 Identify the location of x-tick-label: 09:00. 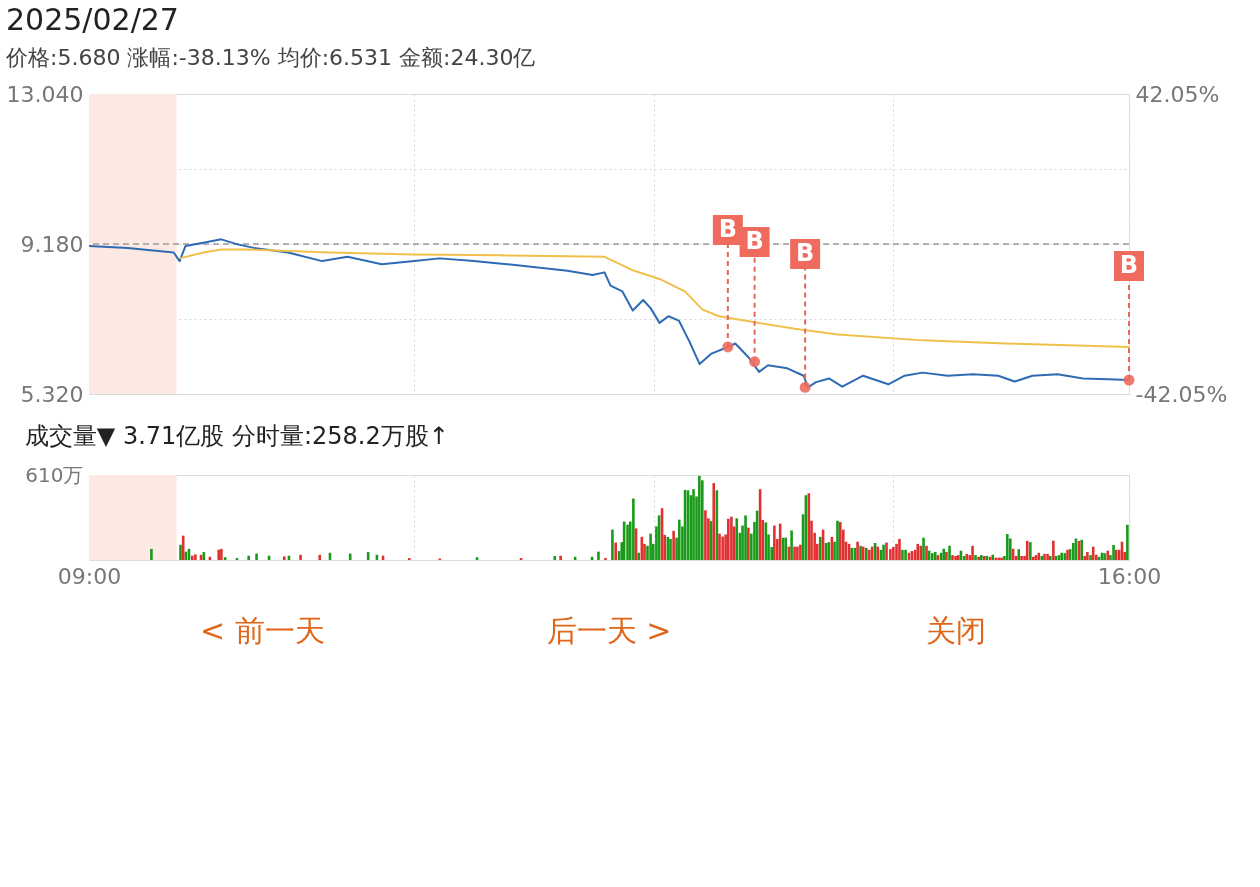
(89, 576).